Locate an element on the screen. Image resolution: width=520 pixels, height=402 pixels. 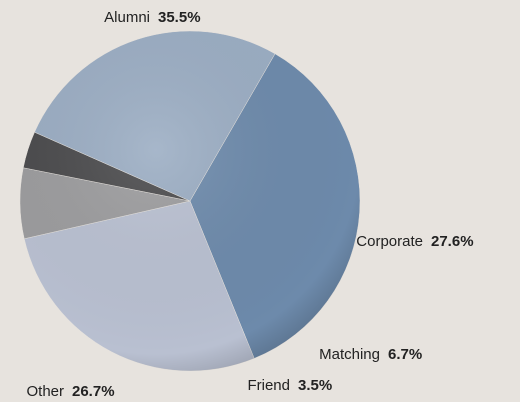
slice-label: Matching 6.7% is located at coordinates (370, 354).